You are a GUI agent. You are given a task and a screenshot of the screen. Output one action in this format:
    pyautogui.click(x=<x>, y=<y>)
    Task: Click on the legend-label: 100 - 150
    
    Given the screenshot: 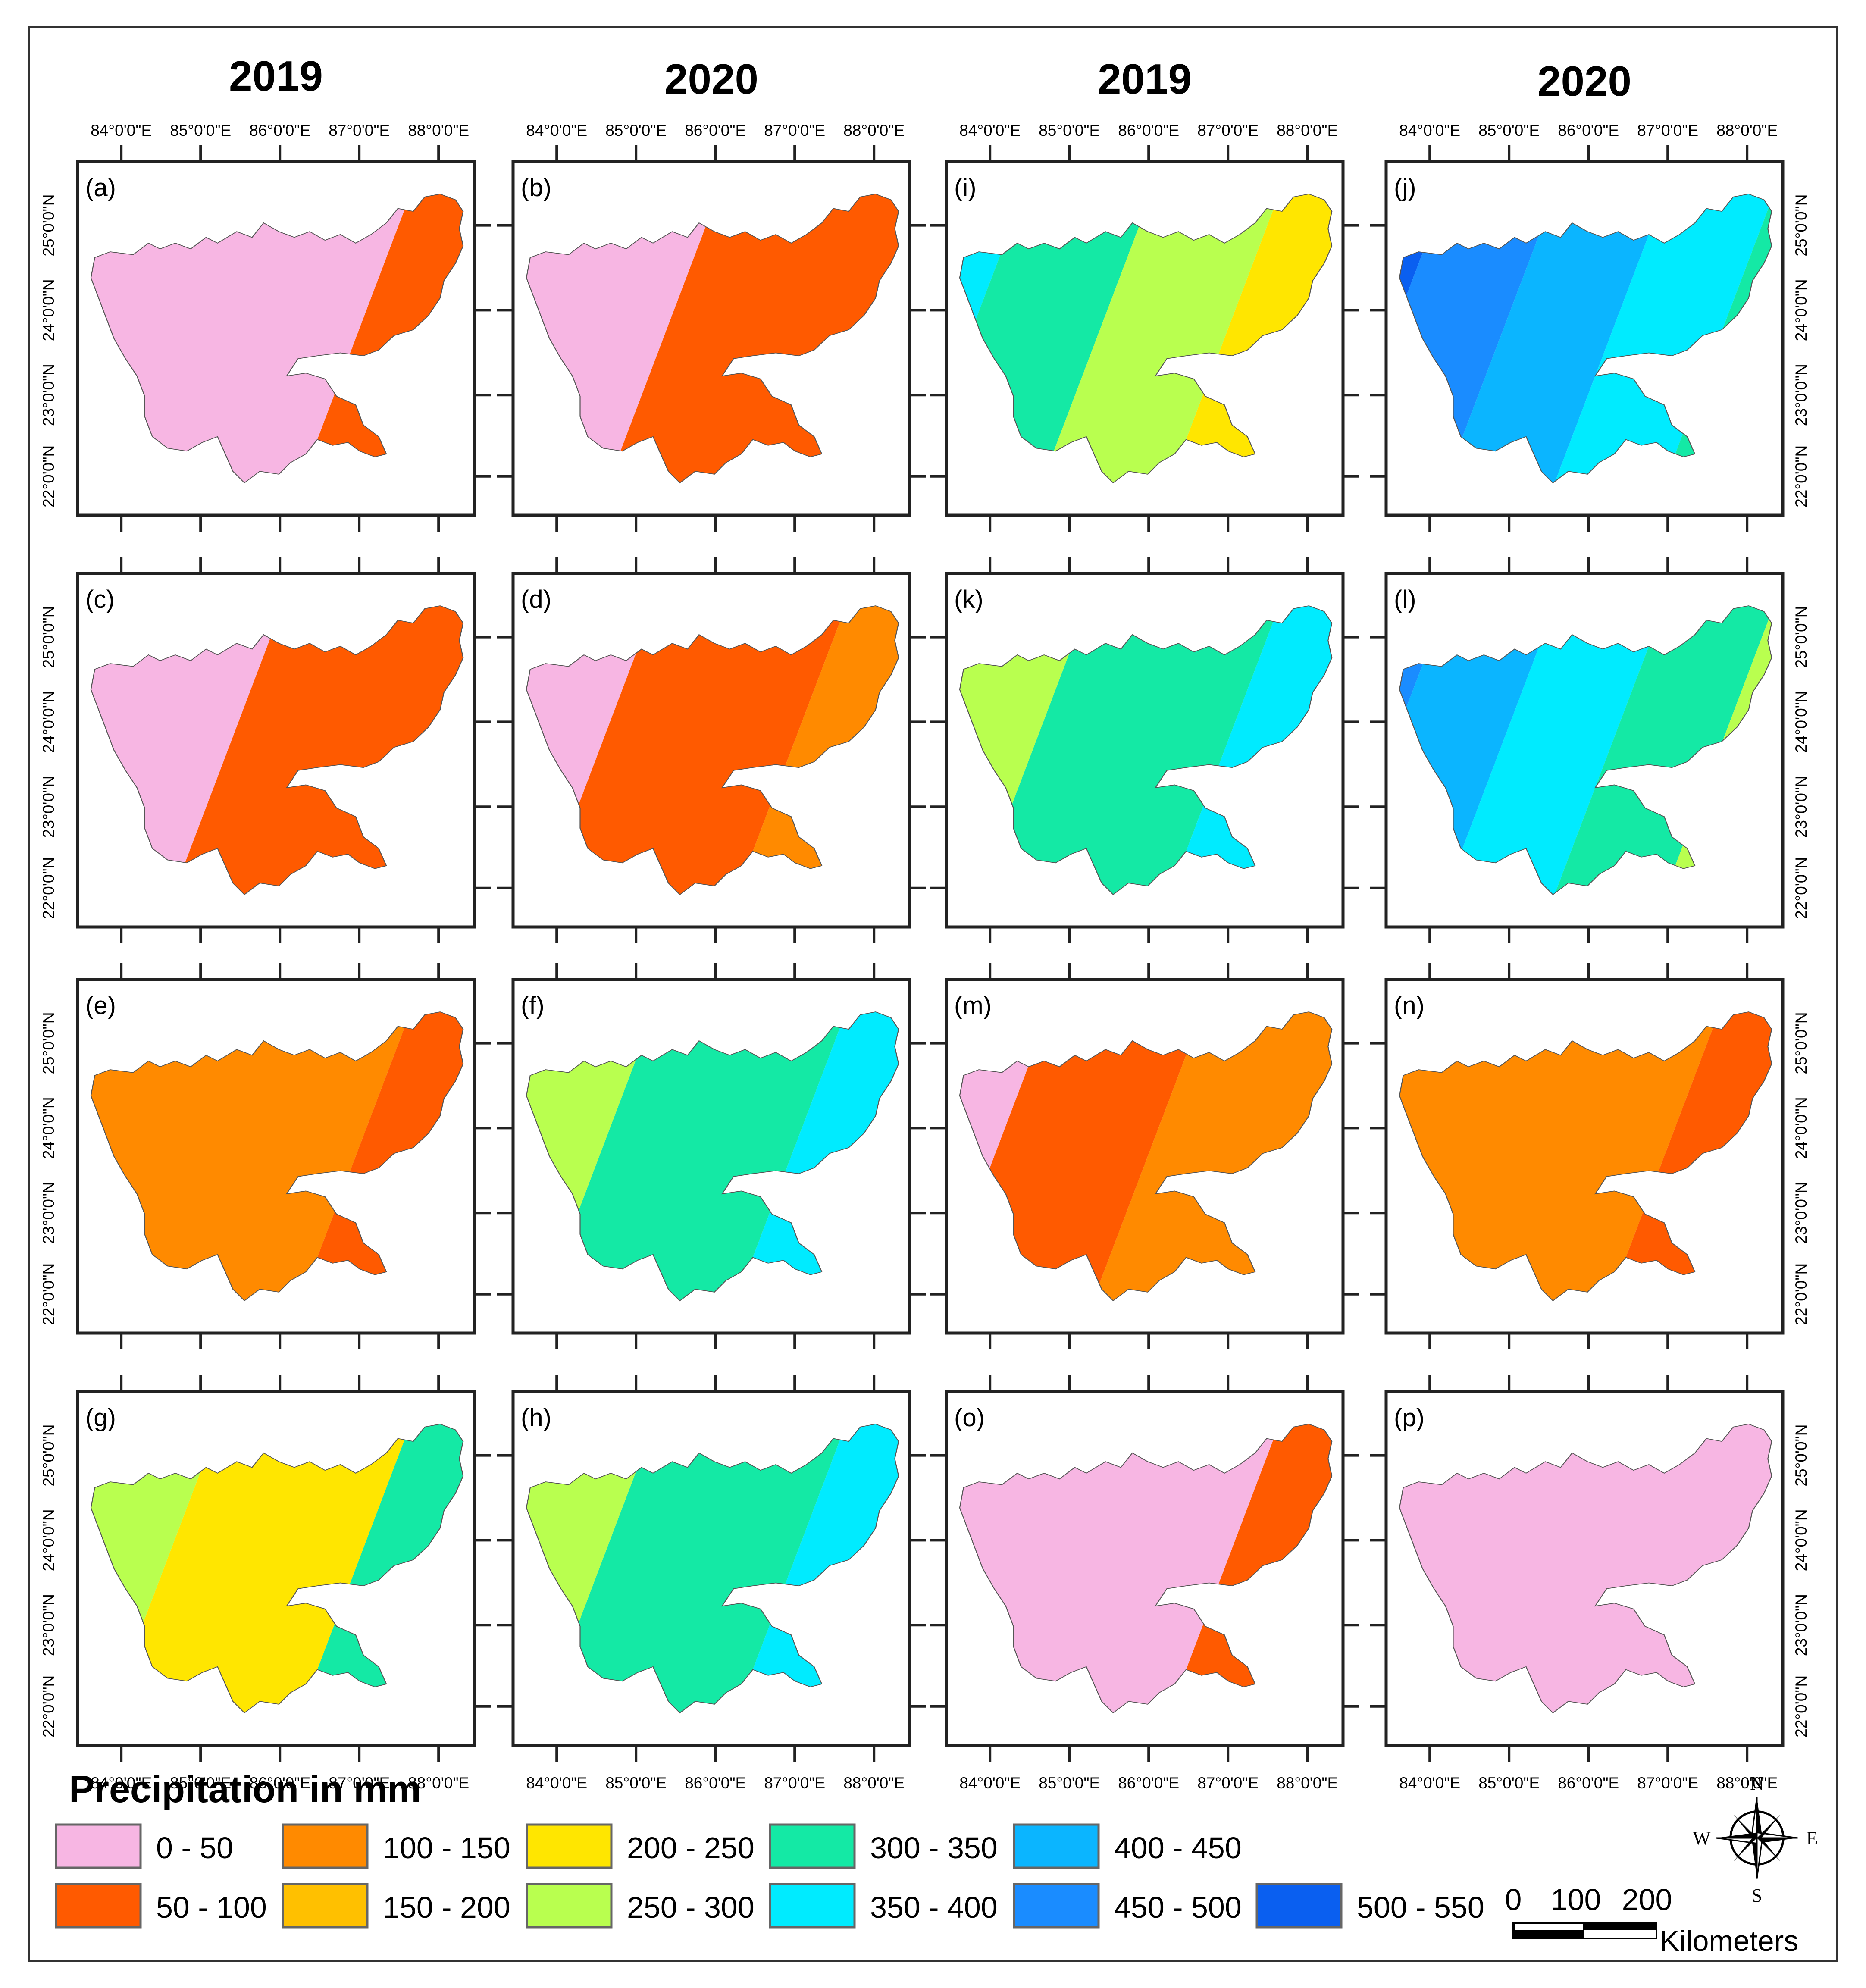 What is the action you would take?
    pyautogui.click(x=447, y=1848)
    